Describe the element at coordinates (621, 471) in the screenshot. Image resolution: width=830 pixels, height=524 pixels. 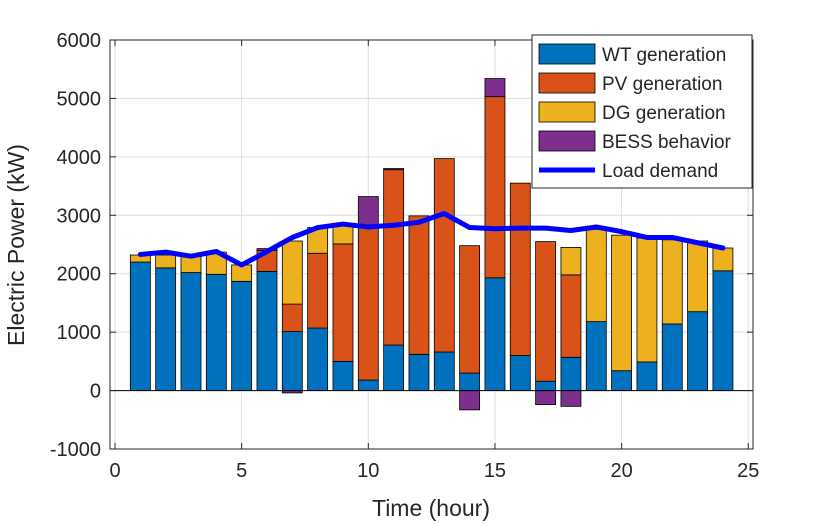
I see `x-tick-label: 20` at that location.